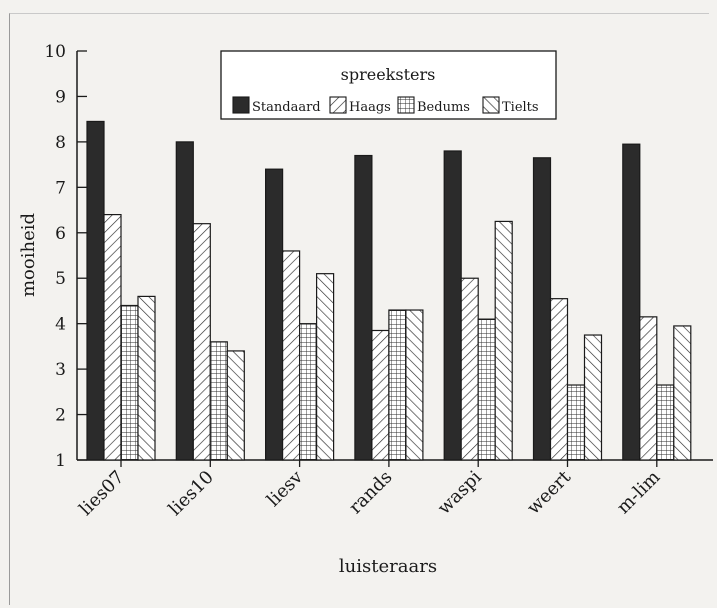  I want to click on x-tick-label: m-lim, so click(638, 492).